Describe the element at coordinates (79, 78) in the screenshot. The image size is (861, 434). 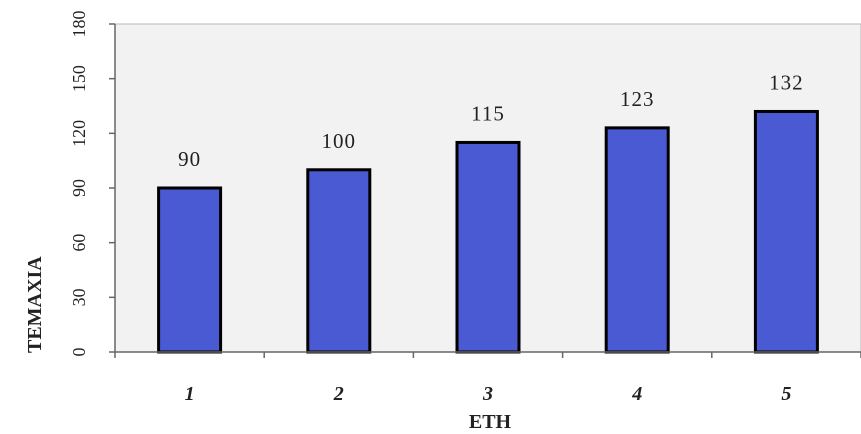
I see `y-tick-label: 150` at that location.